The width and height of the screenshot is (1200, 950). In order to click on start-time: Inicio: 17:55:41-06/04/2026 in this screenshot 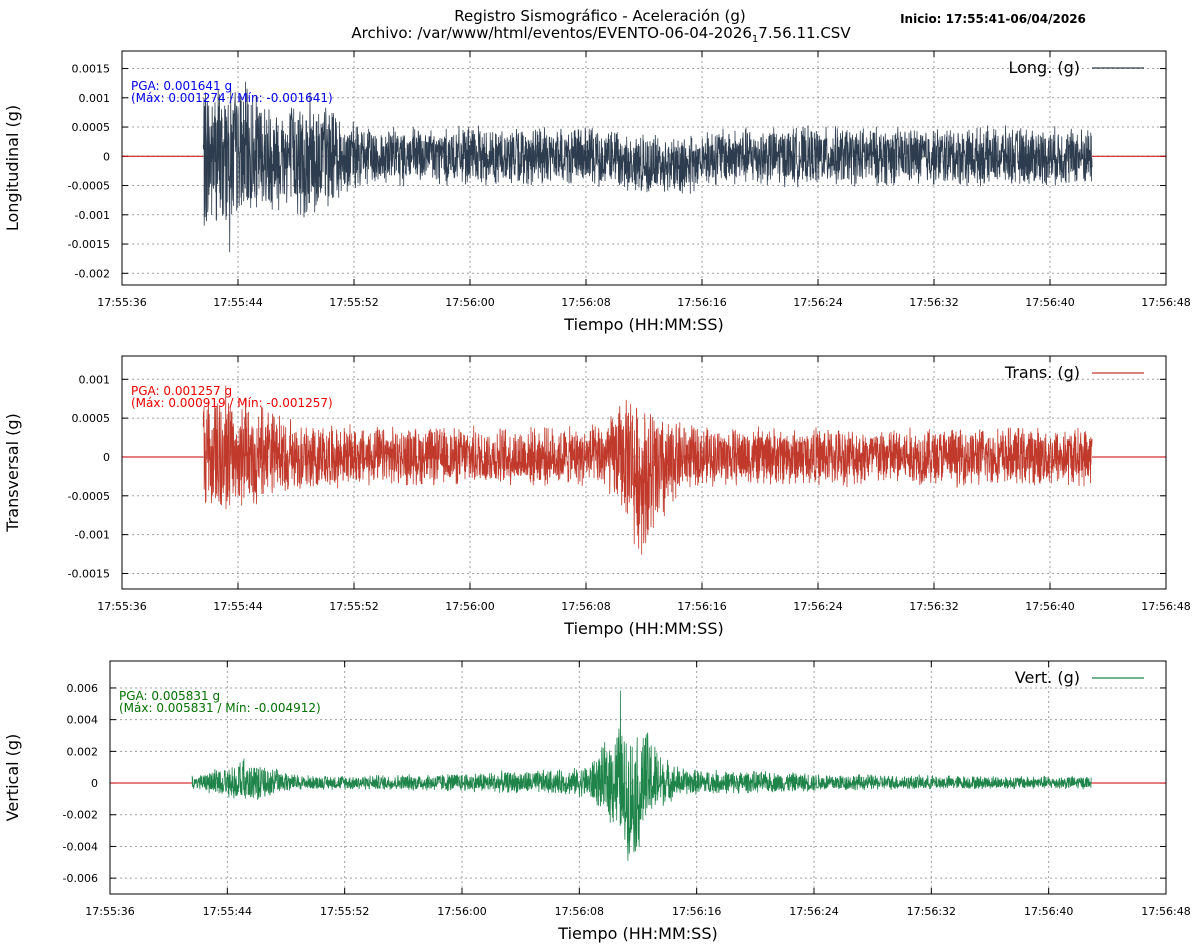, I will do `click(993, 19)`.